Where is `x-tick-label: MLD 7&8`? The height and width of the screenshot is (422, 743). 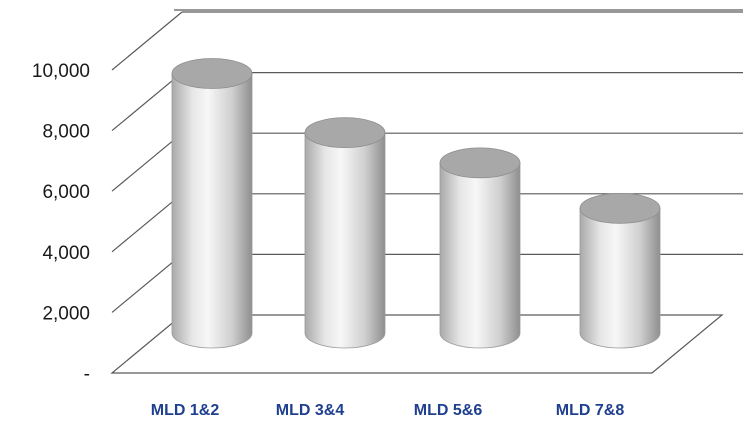
x-tick-label: MLD 7&8 is located at coordinates (590, 410).